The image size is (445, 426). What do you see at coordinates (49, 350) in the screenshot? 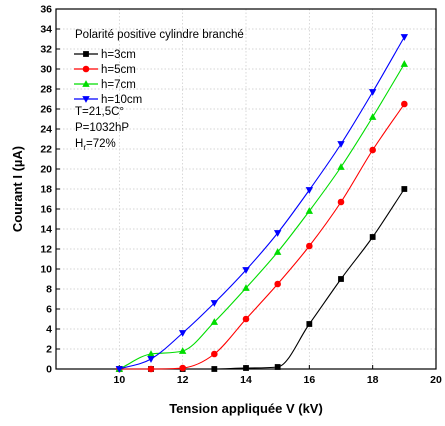
I see `y-tick-label: 2` at bounding box center [49, 350].